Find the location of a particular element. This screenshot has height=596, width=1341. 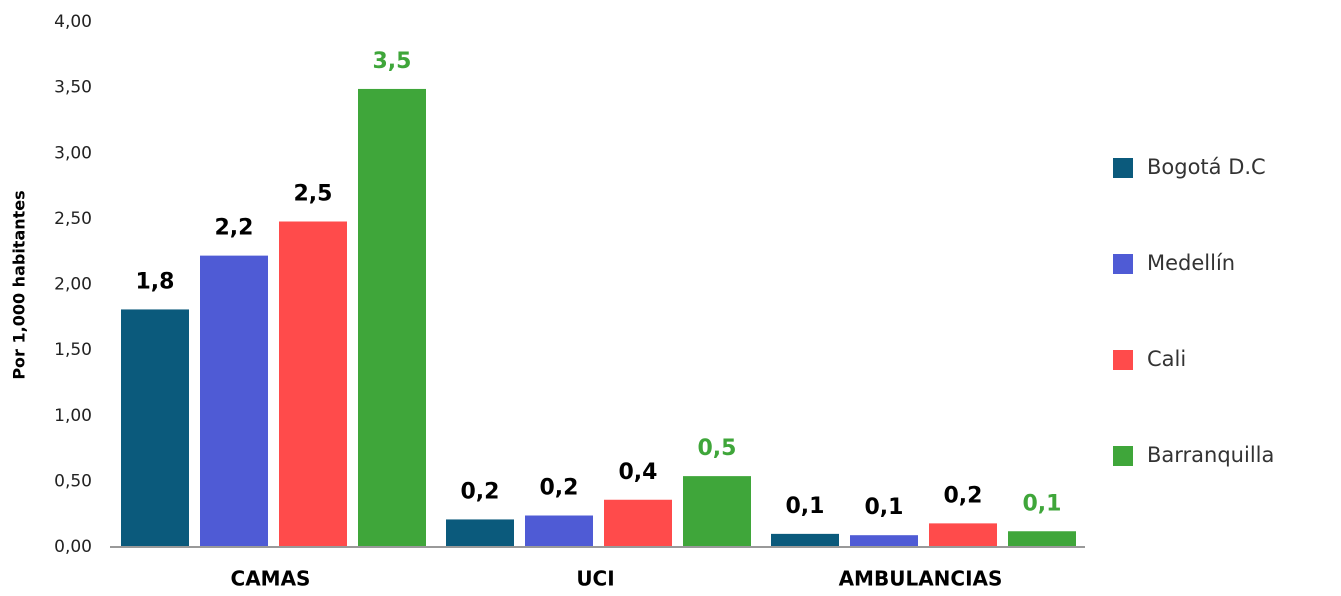

value-label: 2,2 is located at coordinates (234, 228).